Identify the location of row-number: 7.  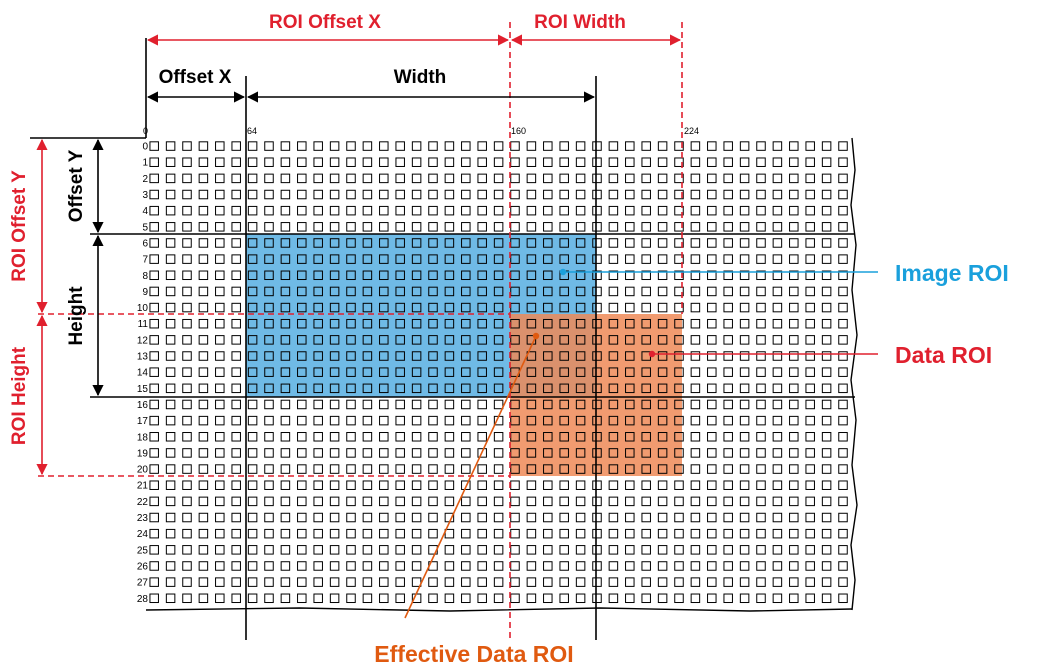
(145, 260).